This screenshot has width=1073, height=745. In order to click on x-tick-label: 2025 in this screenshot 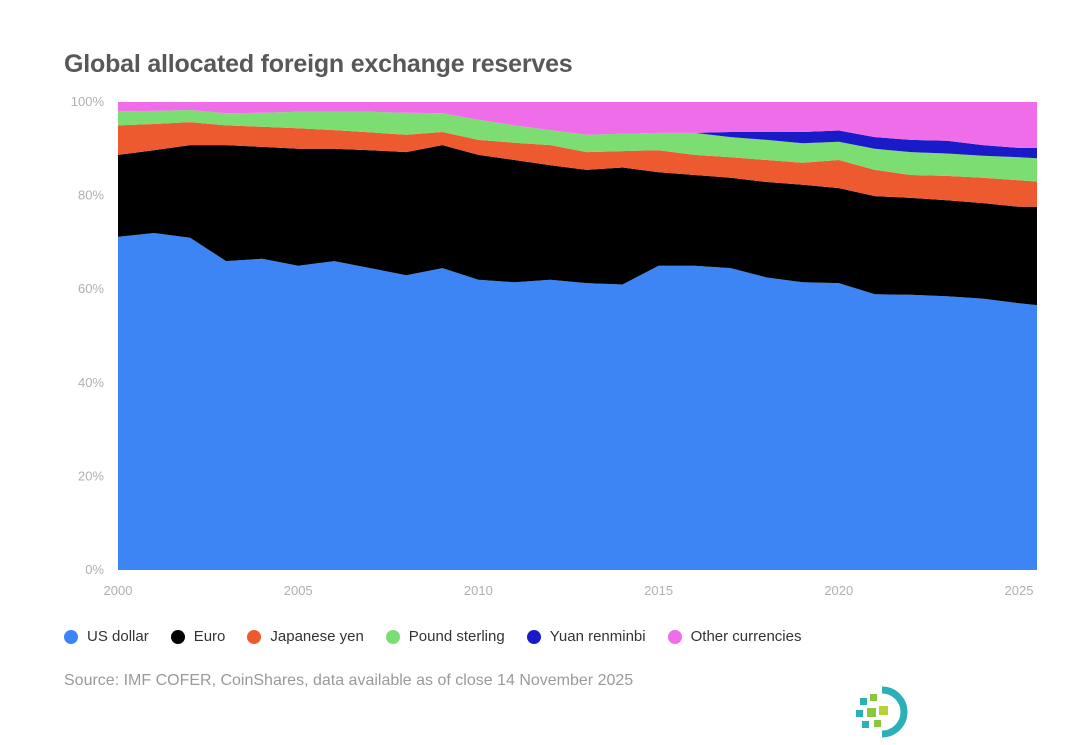, I will do `click(1019, 590)`.